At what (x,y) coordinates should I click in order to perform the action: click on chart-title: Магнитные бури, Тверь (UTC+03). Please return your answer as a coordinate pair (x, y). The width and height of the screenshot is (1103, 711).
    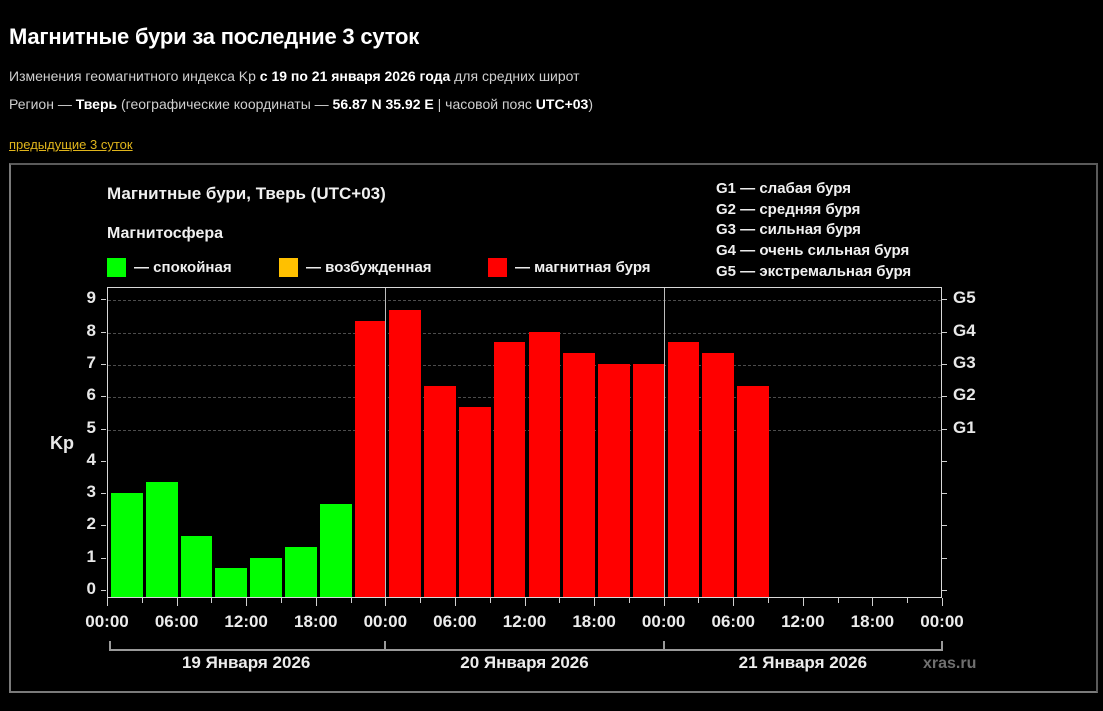
    Looking at the image, I should click on (246, 193).